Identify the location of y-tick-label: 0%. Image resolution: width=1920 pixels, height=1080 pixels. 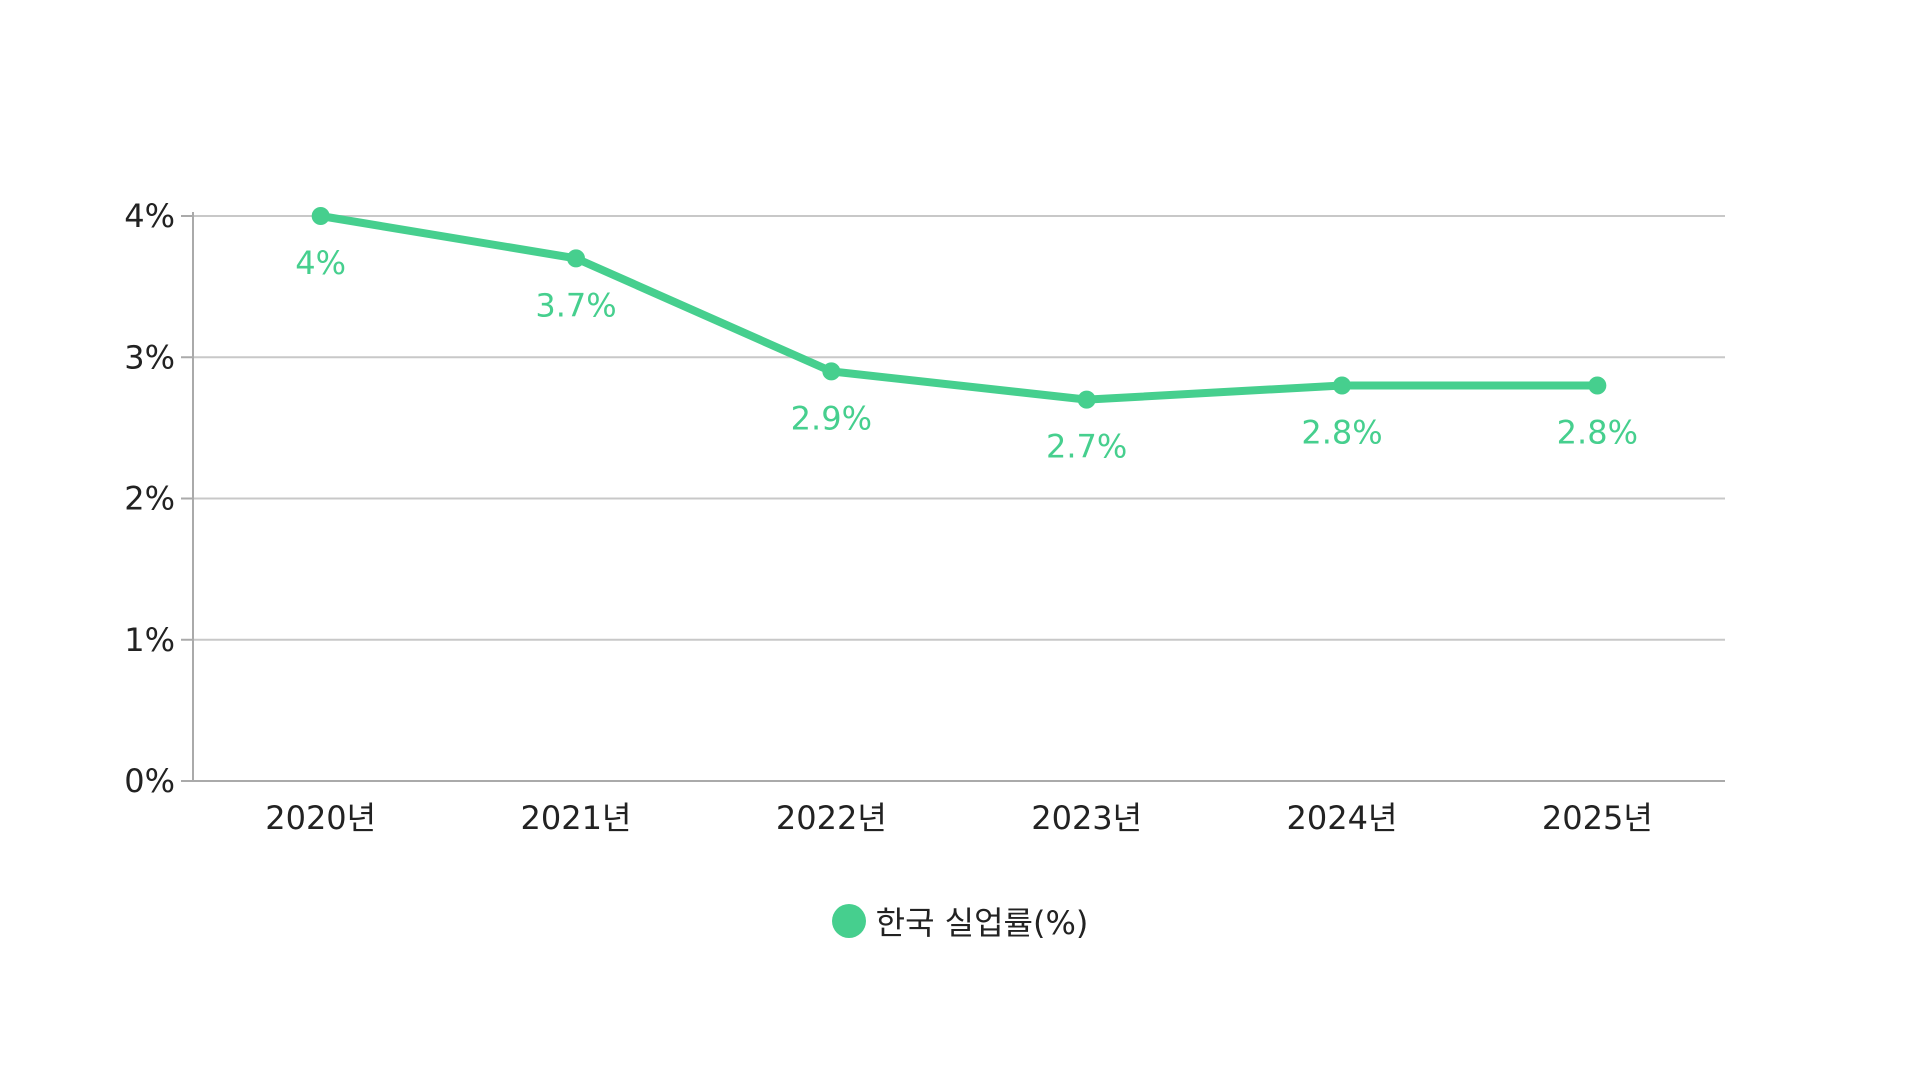
(149, 781).